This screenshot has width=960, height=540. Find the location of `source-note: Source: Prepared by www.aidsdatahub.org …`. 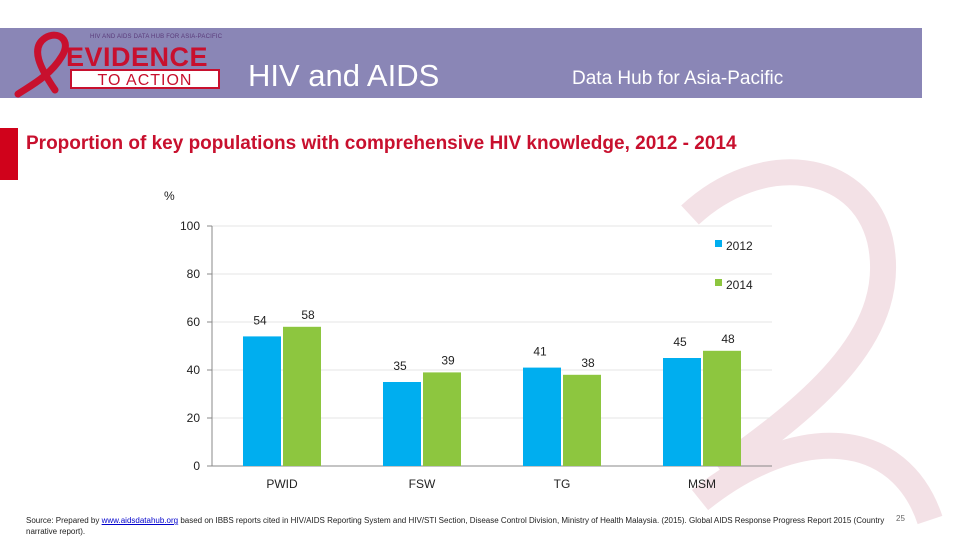

source-note: Source: Prepared by www.aidsdatahub.org … is located at coordinates (456, 526).